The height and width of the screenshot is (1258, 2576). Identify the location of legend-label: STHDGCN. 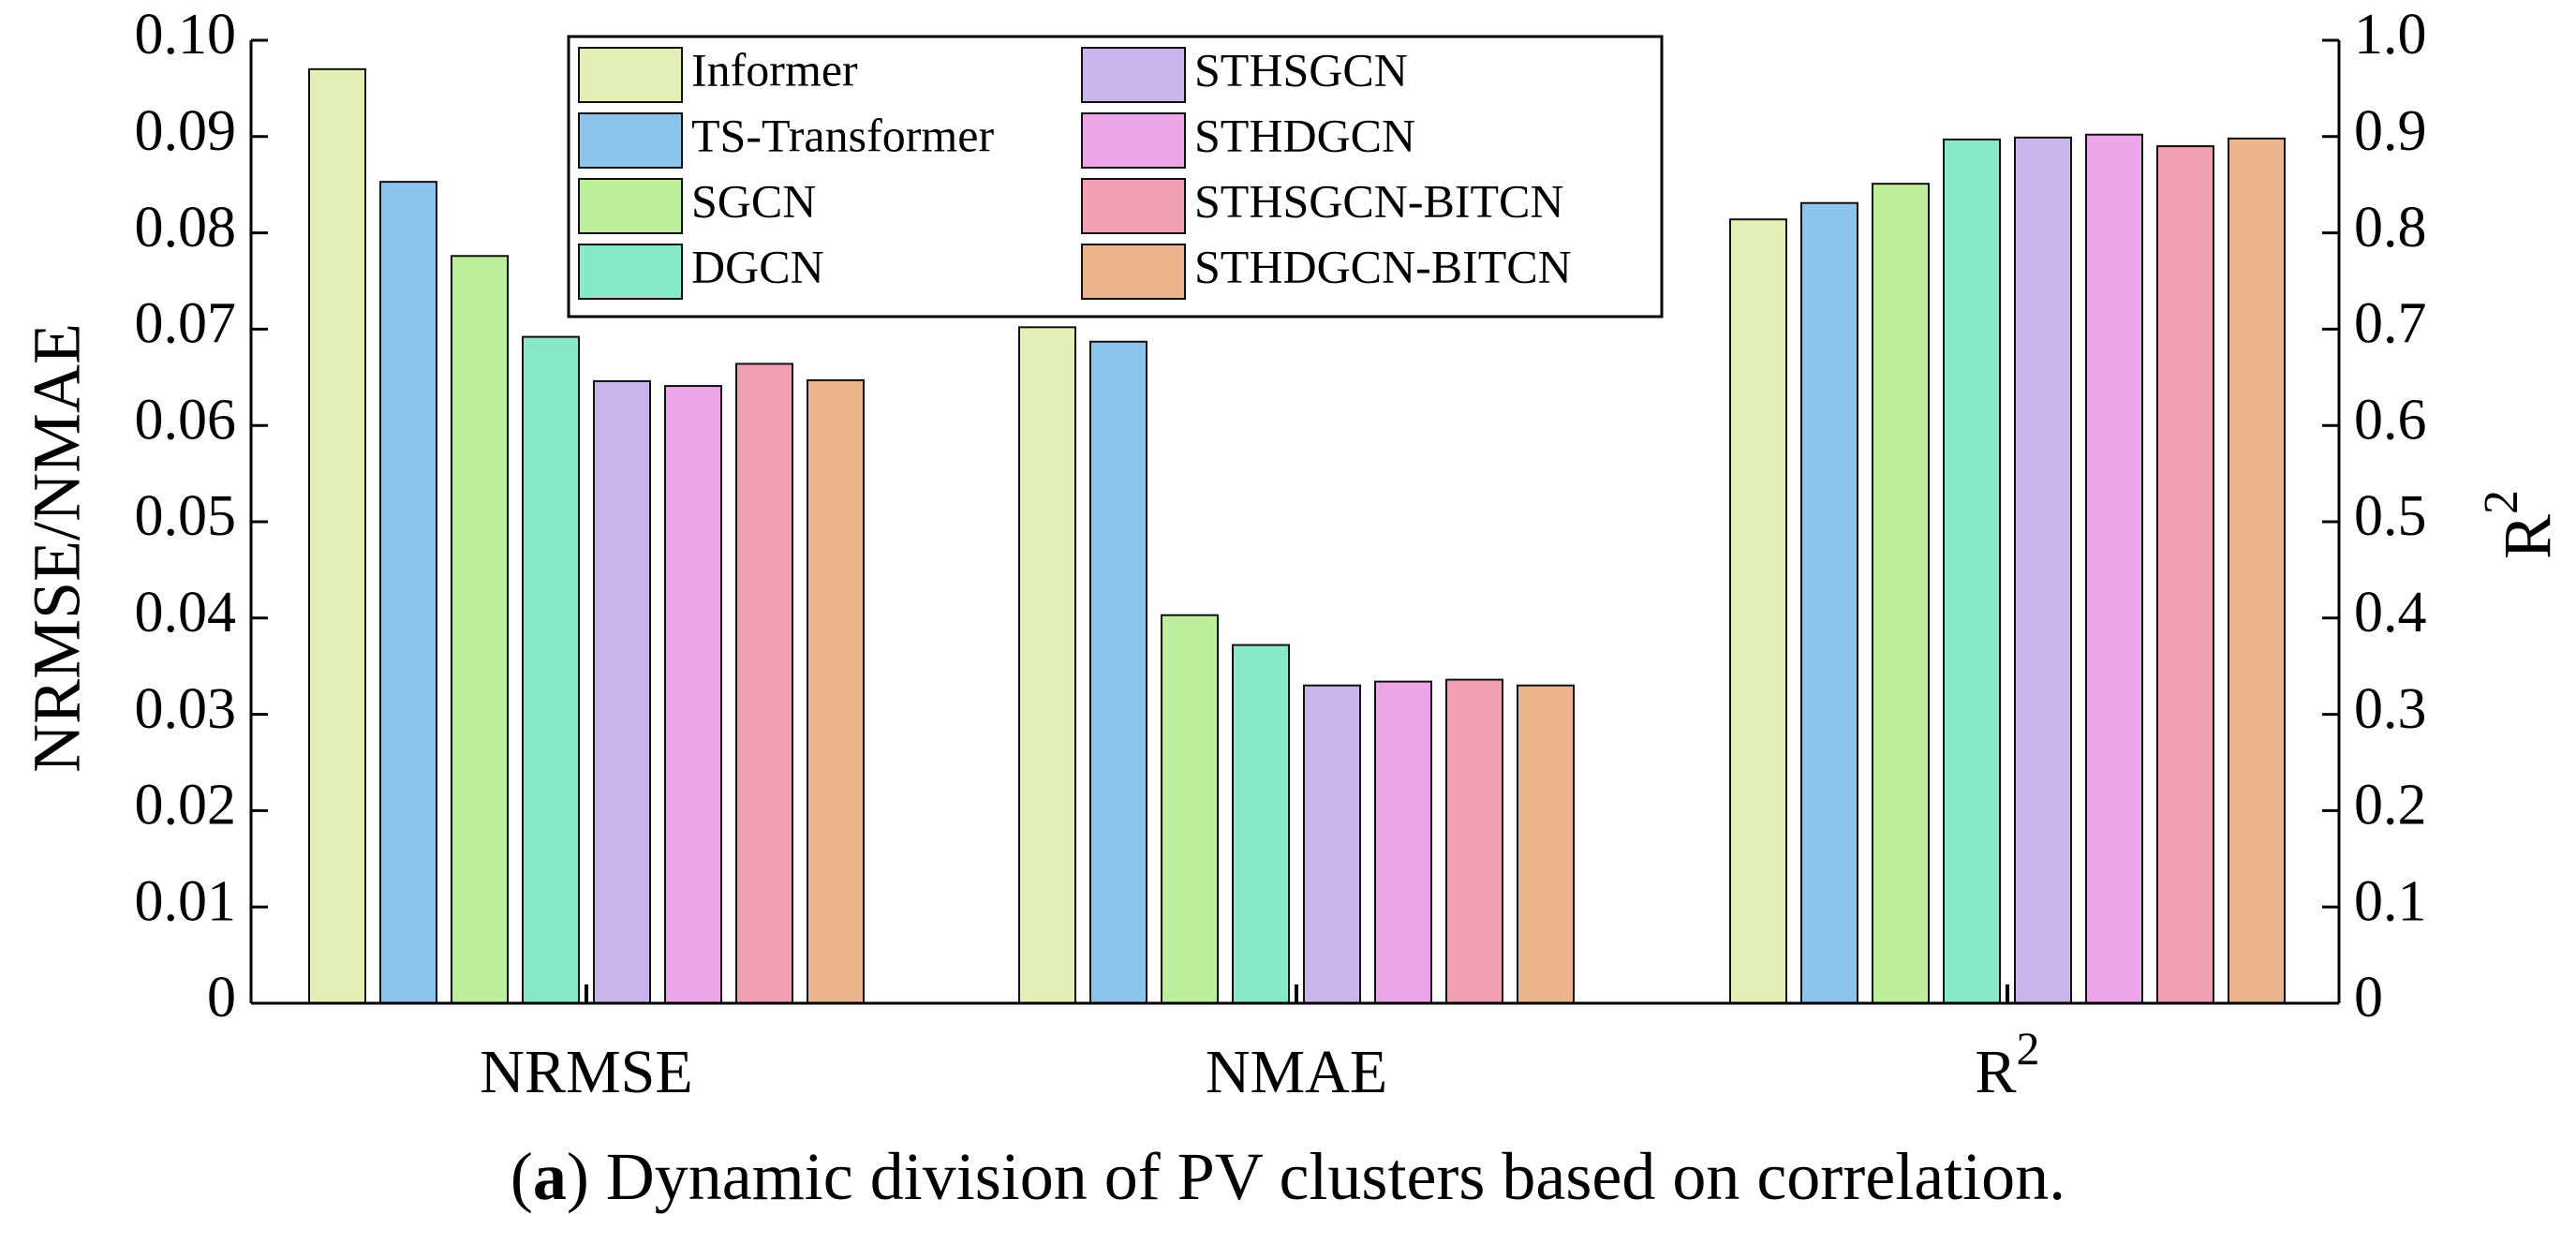
(1304, 135).